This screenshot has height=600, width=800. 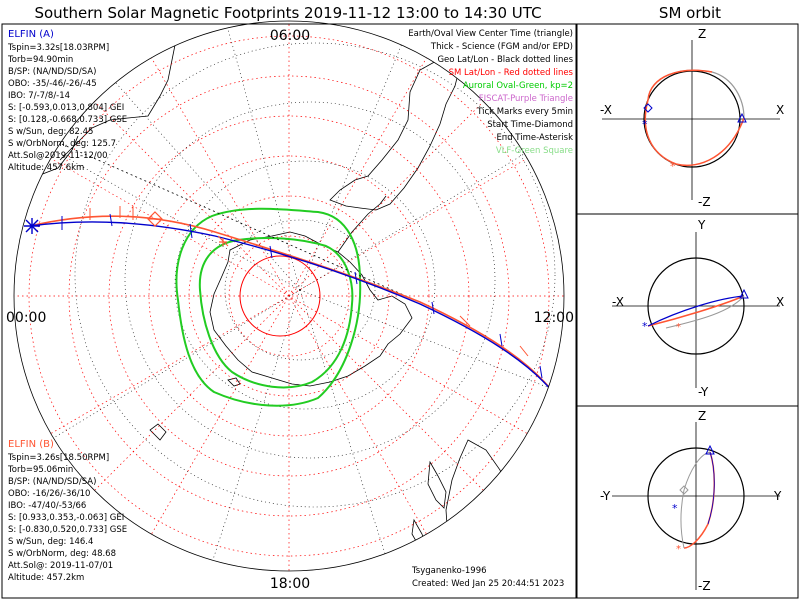 I want to click on mlt-label-right: 12:00, so click(x=554, y=318).